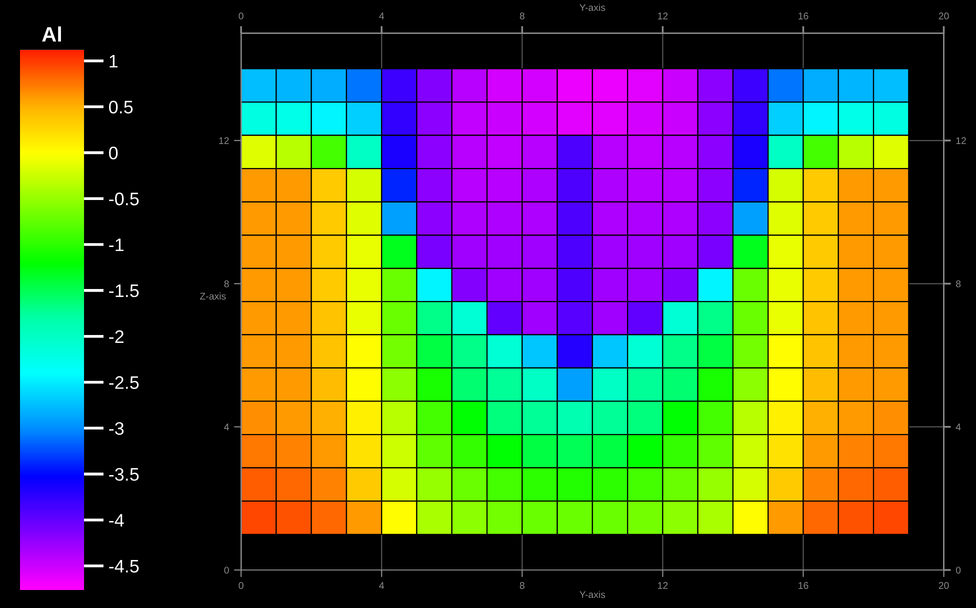  I want to click on color-bar-label: -3, so click(116, 428).